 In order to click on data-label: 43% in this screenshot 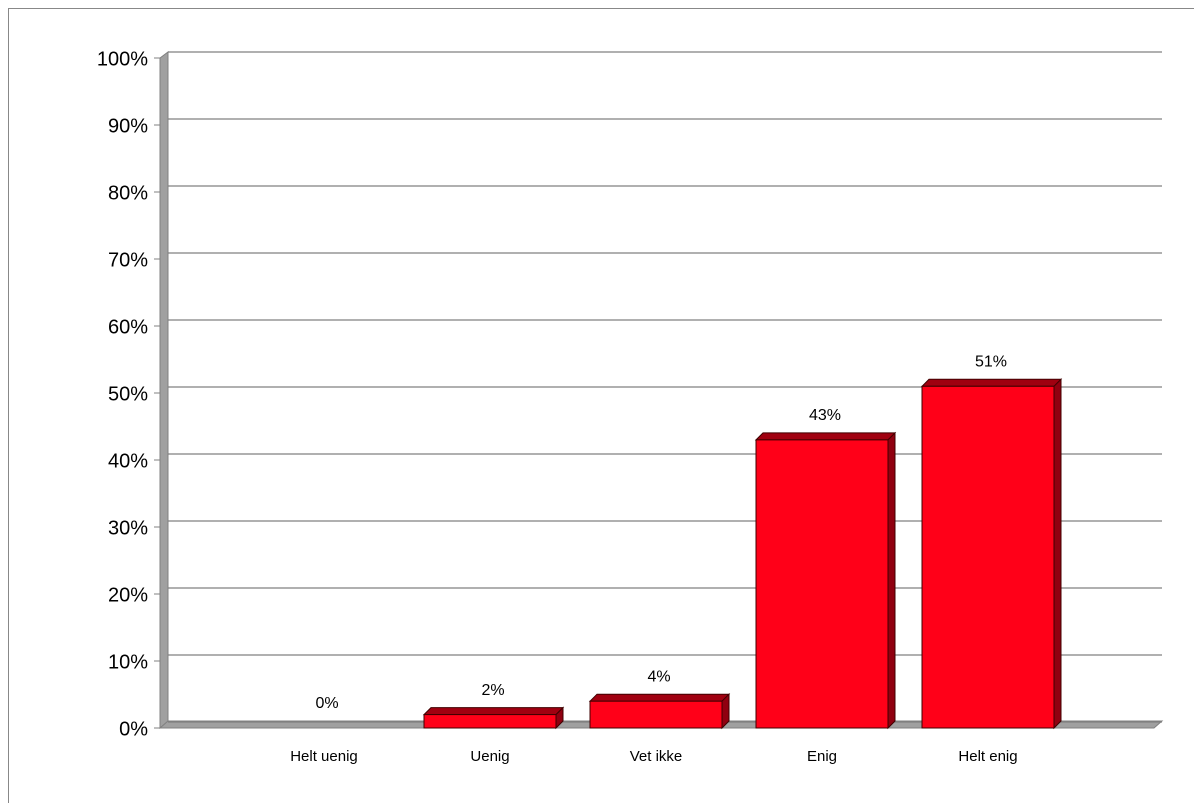, I will do `click(825, 415)`.